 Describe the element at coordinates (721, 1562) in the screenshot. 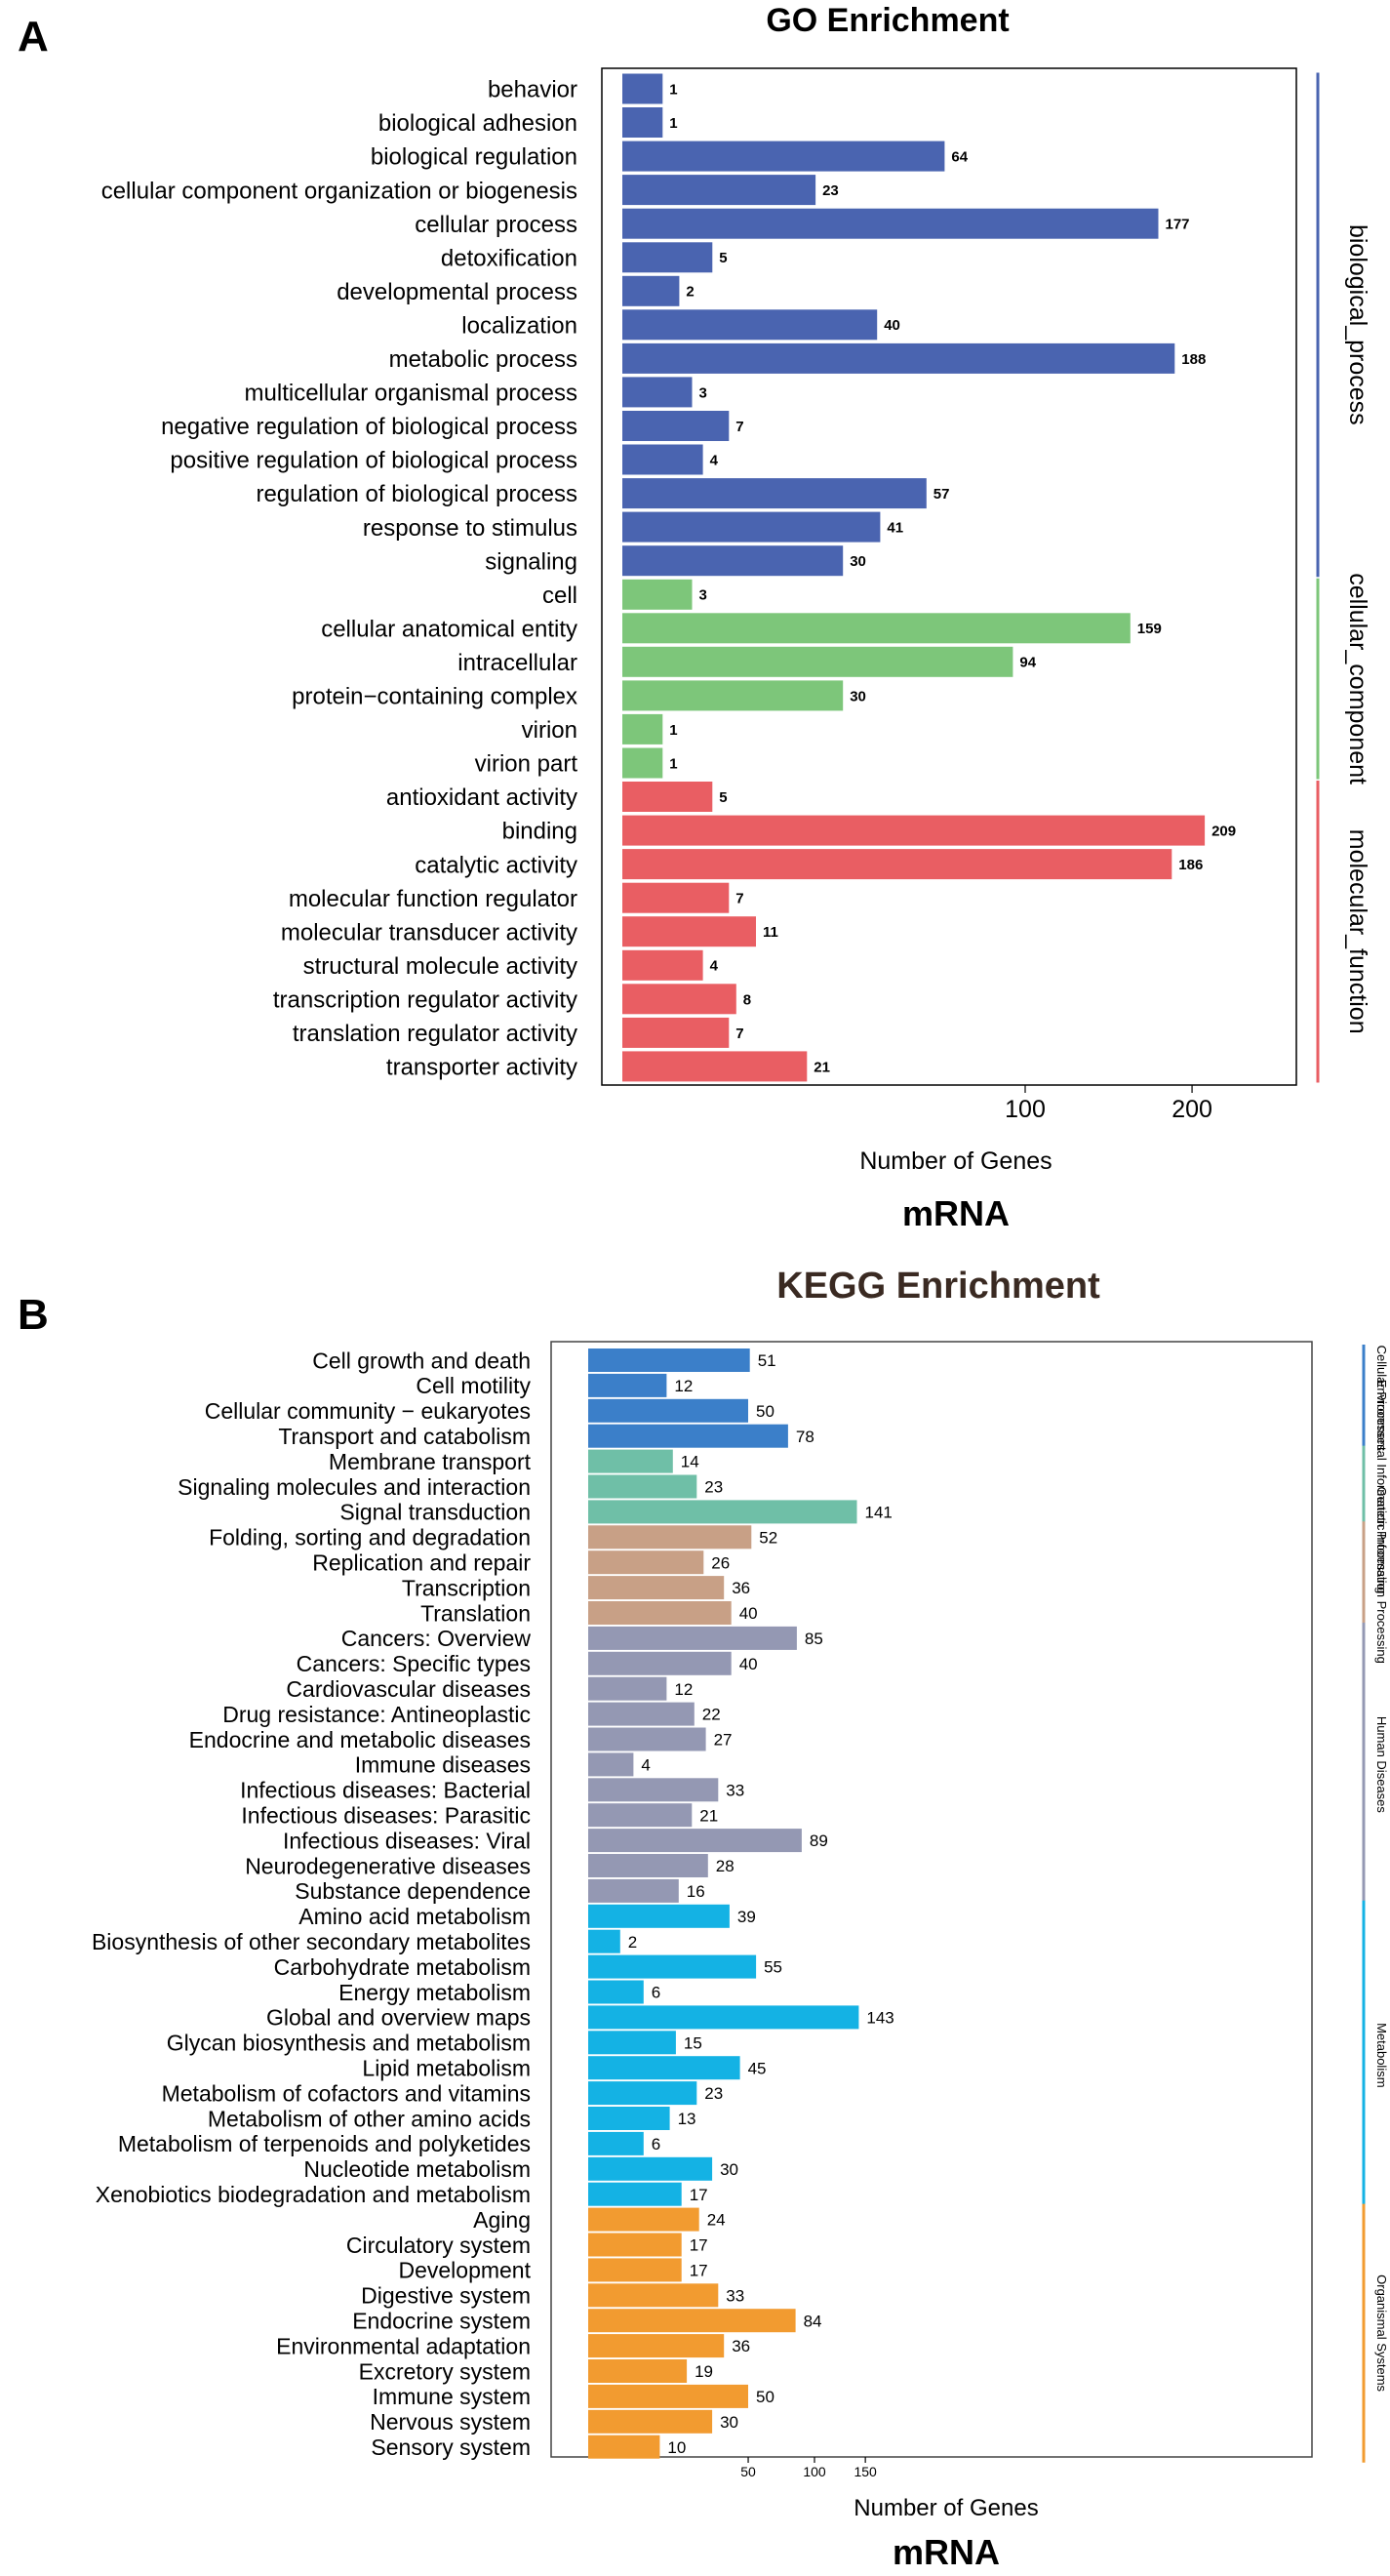

I see `kegg-data-label: 26` at that location.